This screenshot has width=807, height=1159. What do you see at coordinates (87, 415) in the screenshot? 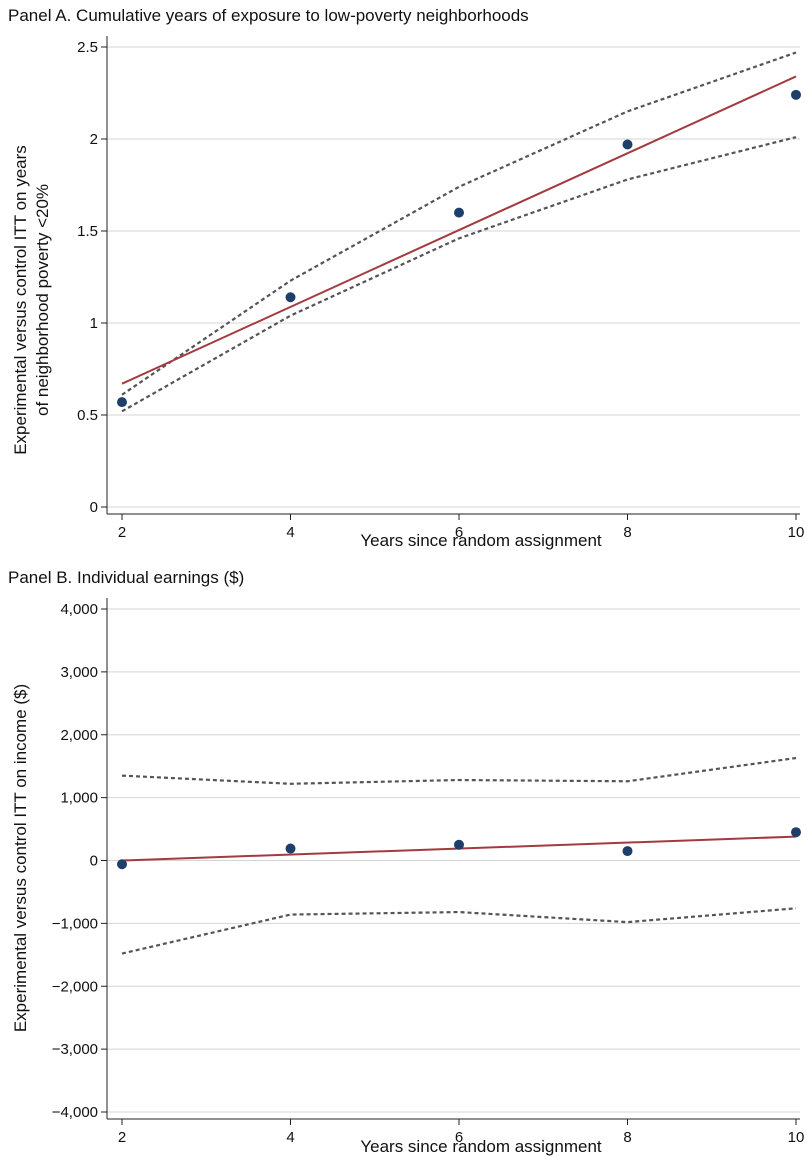
I see `panel-a-y-tick-label: 0.5` at bounding box center [87, 415].